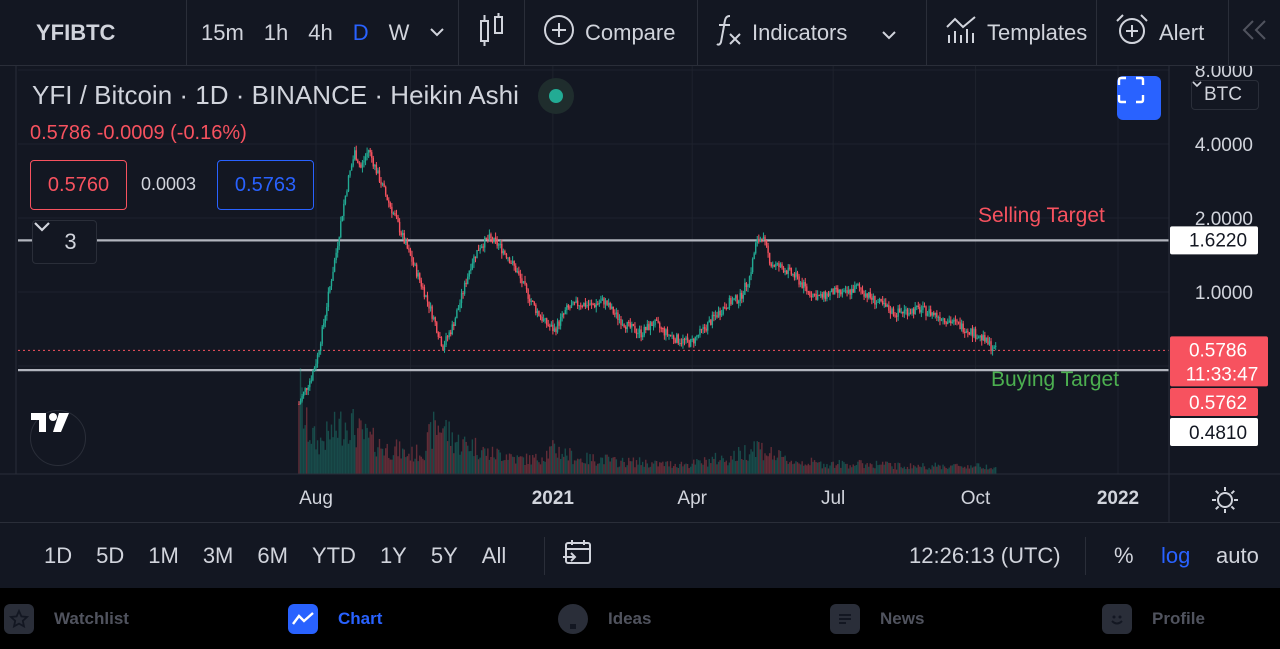 The width and height of the screenshot is (1280, 649). I want to click on currency-selector: BTC, so click(1225, 95).